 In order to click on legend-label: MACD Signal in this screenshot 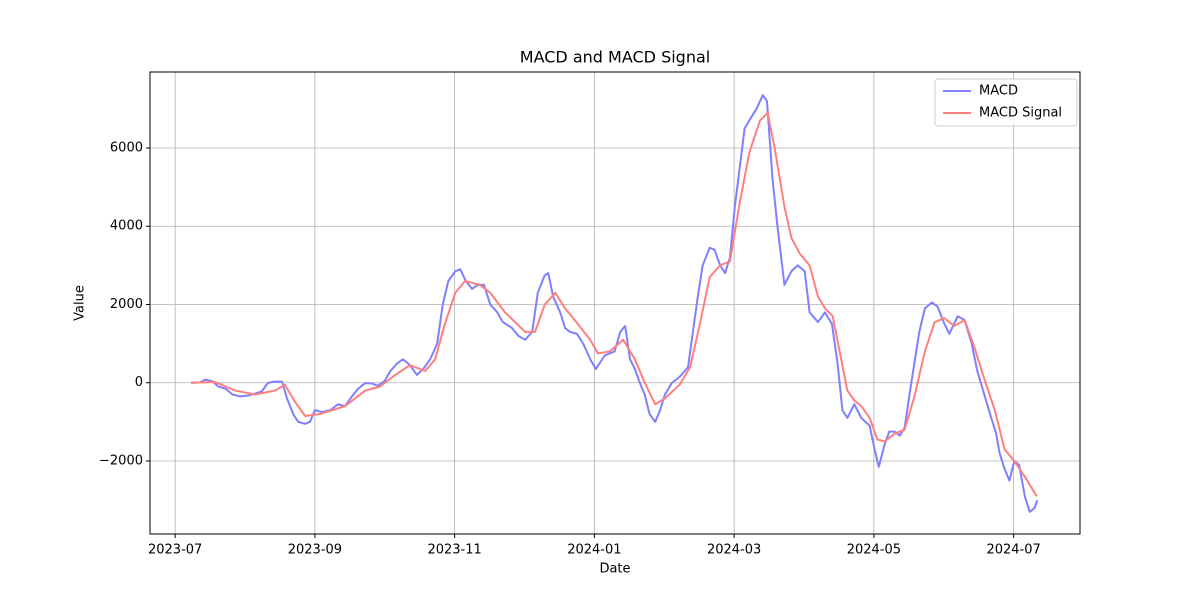, I will do `click(1020, 113)`.